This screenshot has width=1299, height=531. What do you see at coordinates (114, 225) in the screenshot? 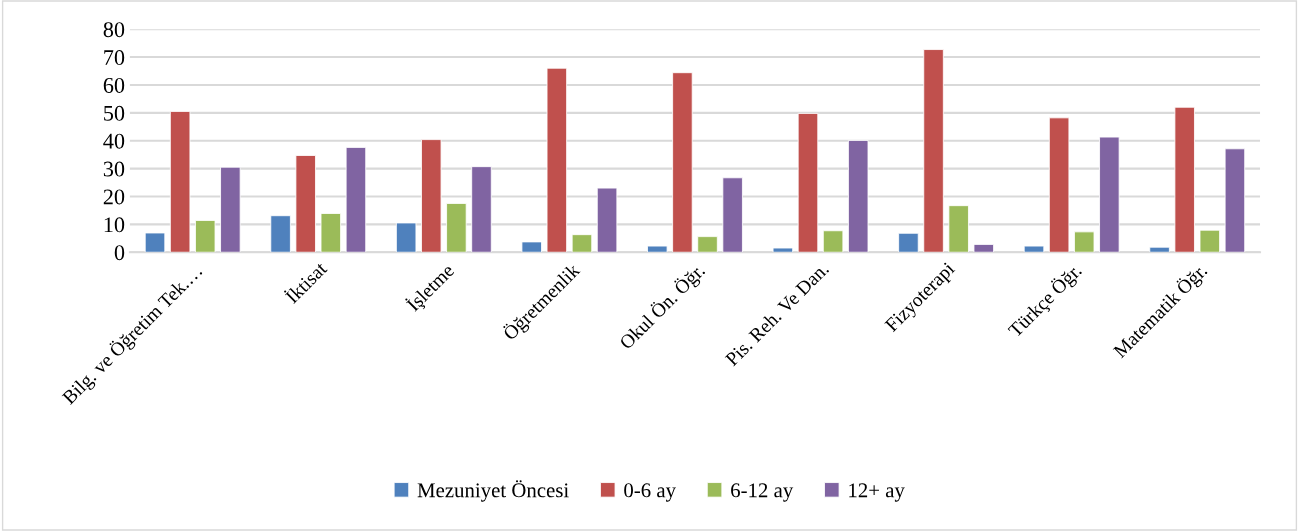
I see `y-tick-label: 10` at bounding box center [114, 225].